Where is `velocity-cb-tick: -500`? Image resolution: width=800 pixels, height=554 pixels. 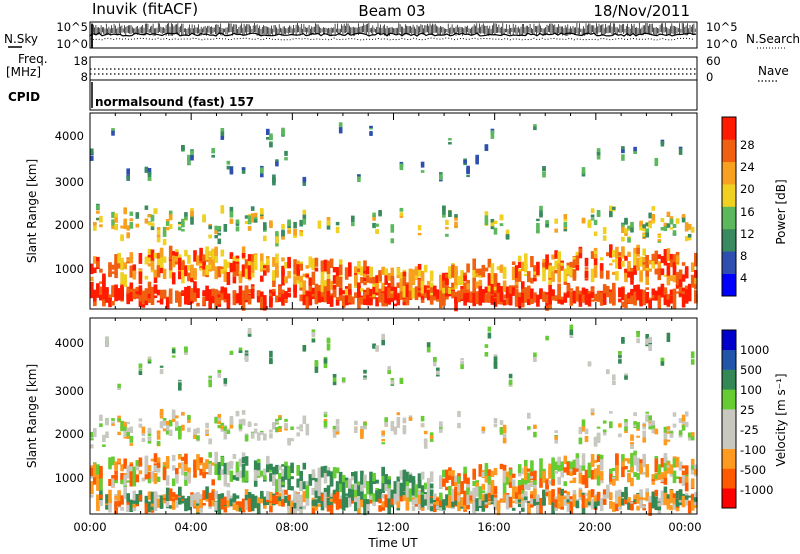
velocity-cb-tick: -500 is located at coordinates (753, 470).